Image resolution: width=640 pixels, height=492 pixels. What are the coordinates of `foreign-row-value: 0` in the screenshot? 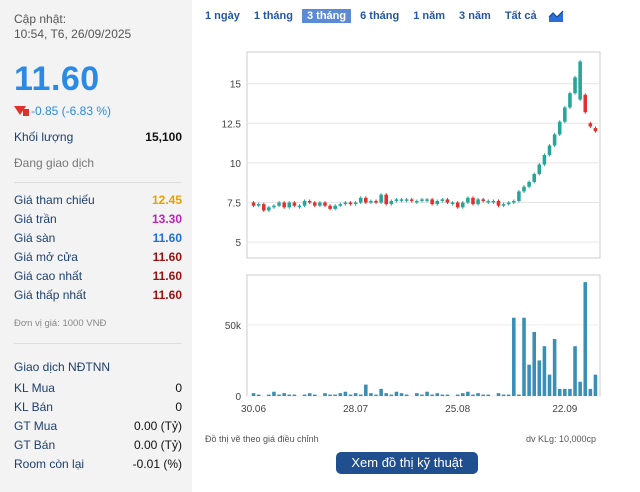 It's located at (178, 407).